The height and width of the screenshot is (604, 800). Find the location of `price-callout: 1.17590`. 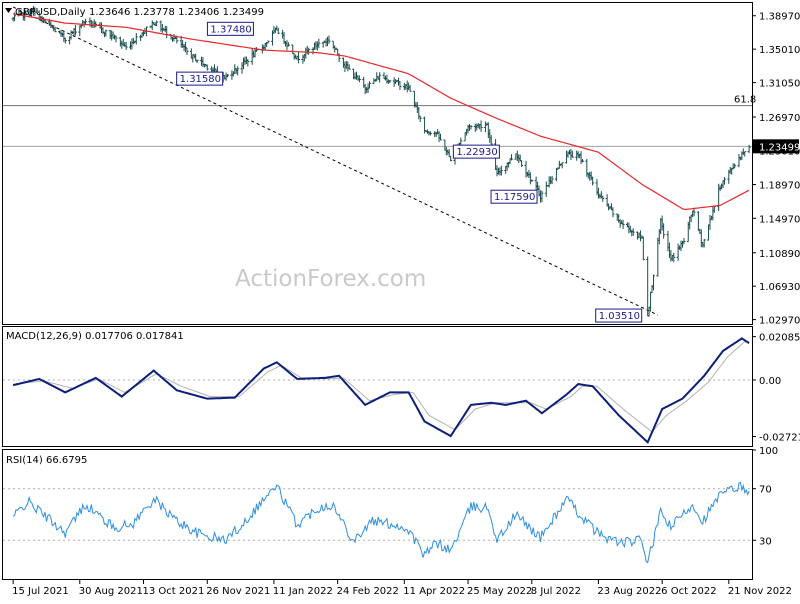

price-callout: 1.17590 is located at coordinates (514, 196).